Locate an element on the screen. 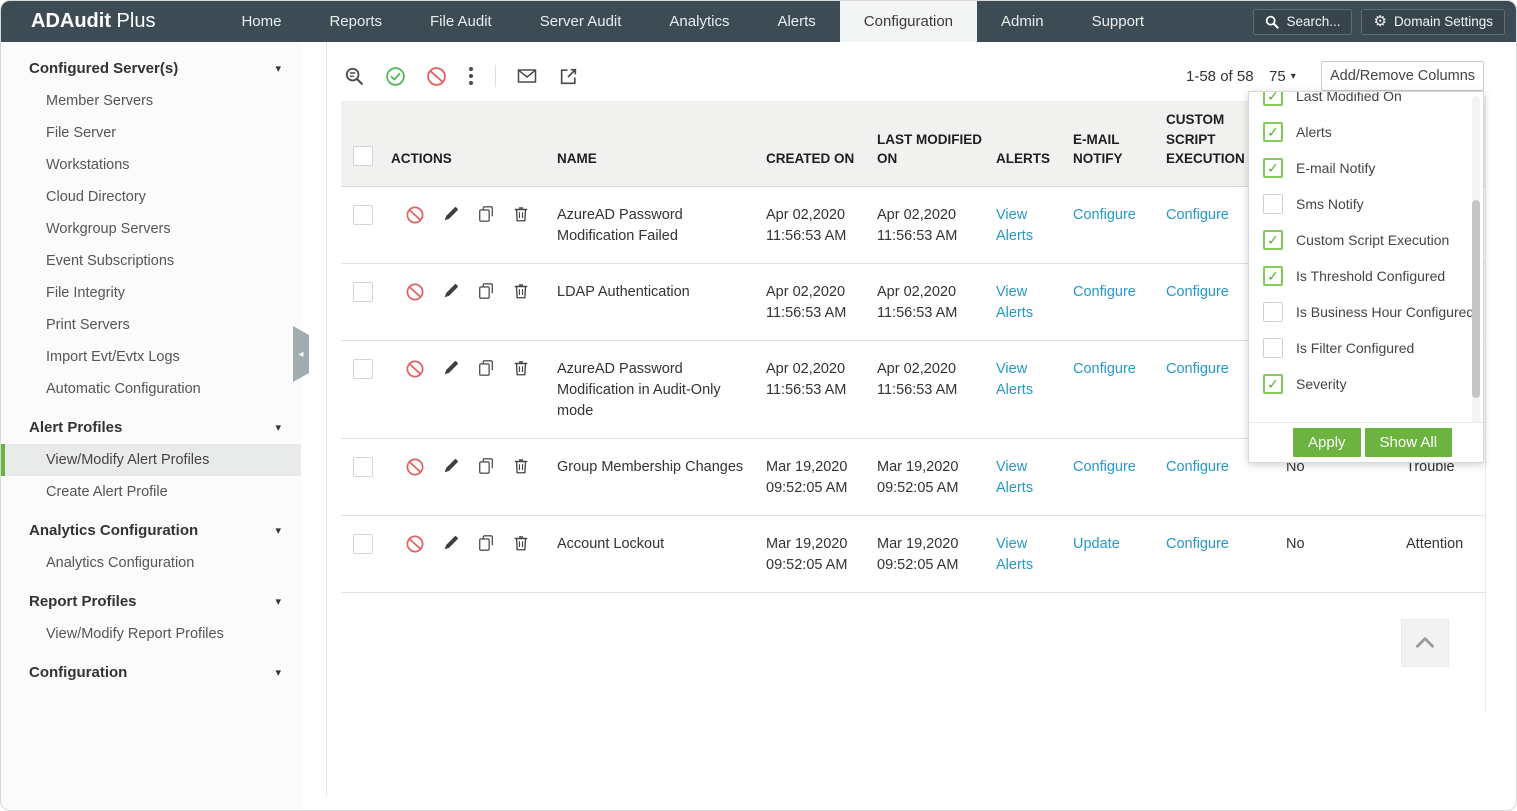 The image size is (1517, 811). sidebar-item-file-server: File Server is located at coordinates (81, 133).